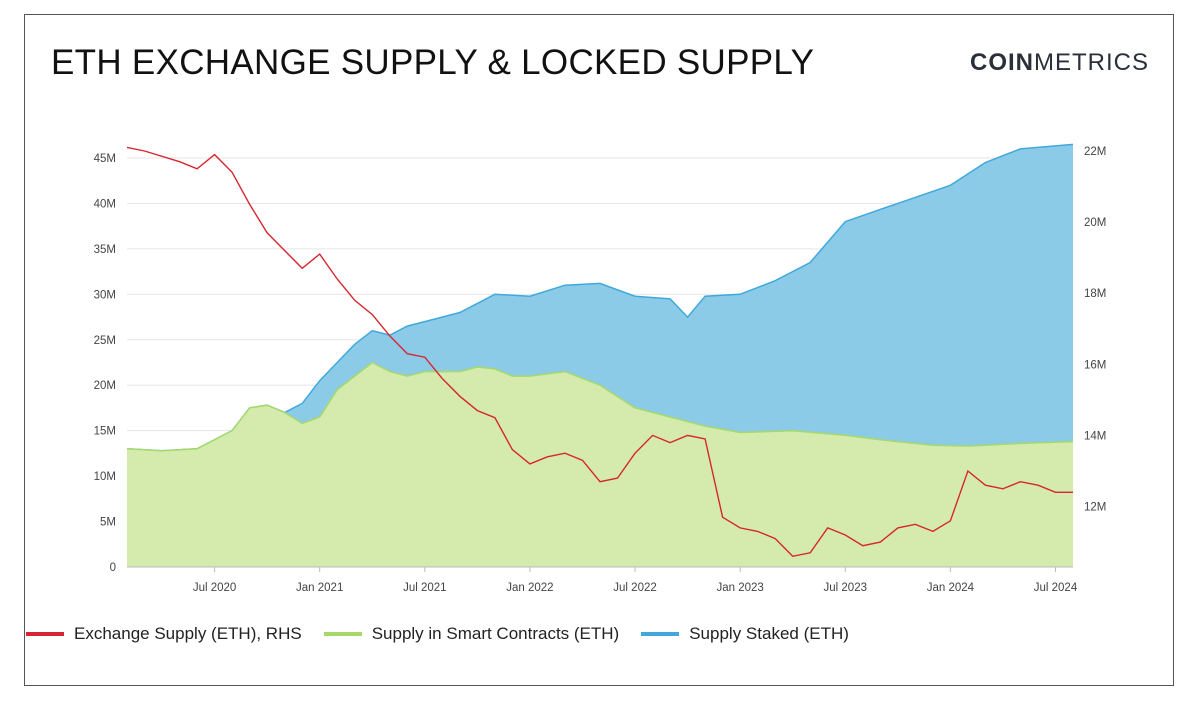  What do you see at coordinates (424, 588) in the screenshot?
I see `x-axis-tick-label: Jul 2021` at bounding box center [424, 588].